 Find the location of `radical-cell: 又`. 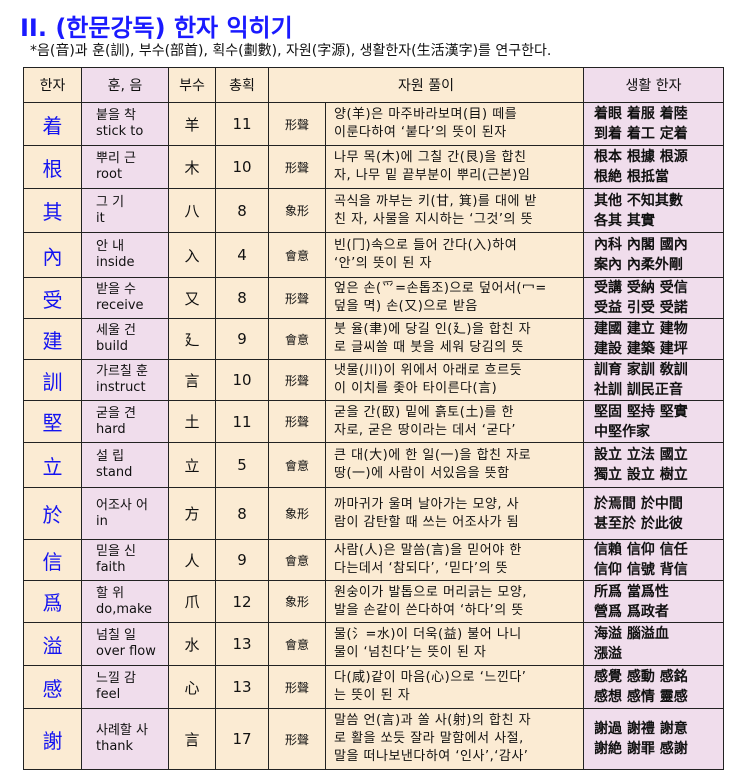

radical-cell: 又 is located at coordinates (192, 298).